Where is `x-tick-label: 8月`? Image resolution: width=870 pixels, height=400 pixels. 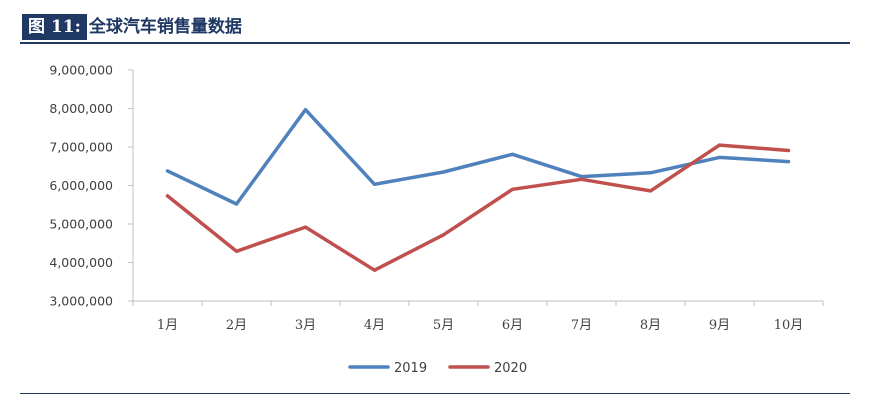 x-tick-label: 8月 is located at coordinates (650, 325).